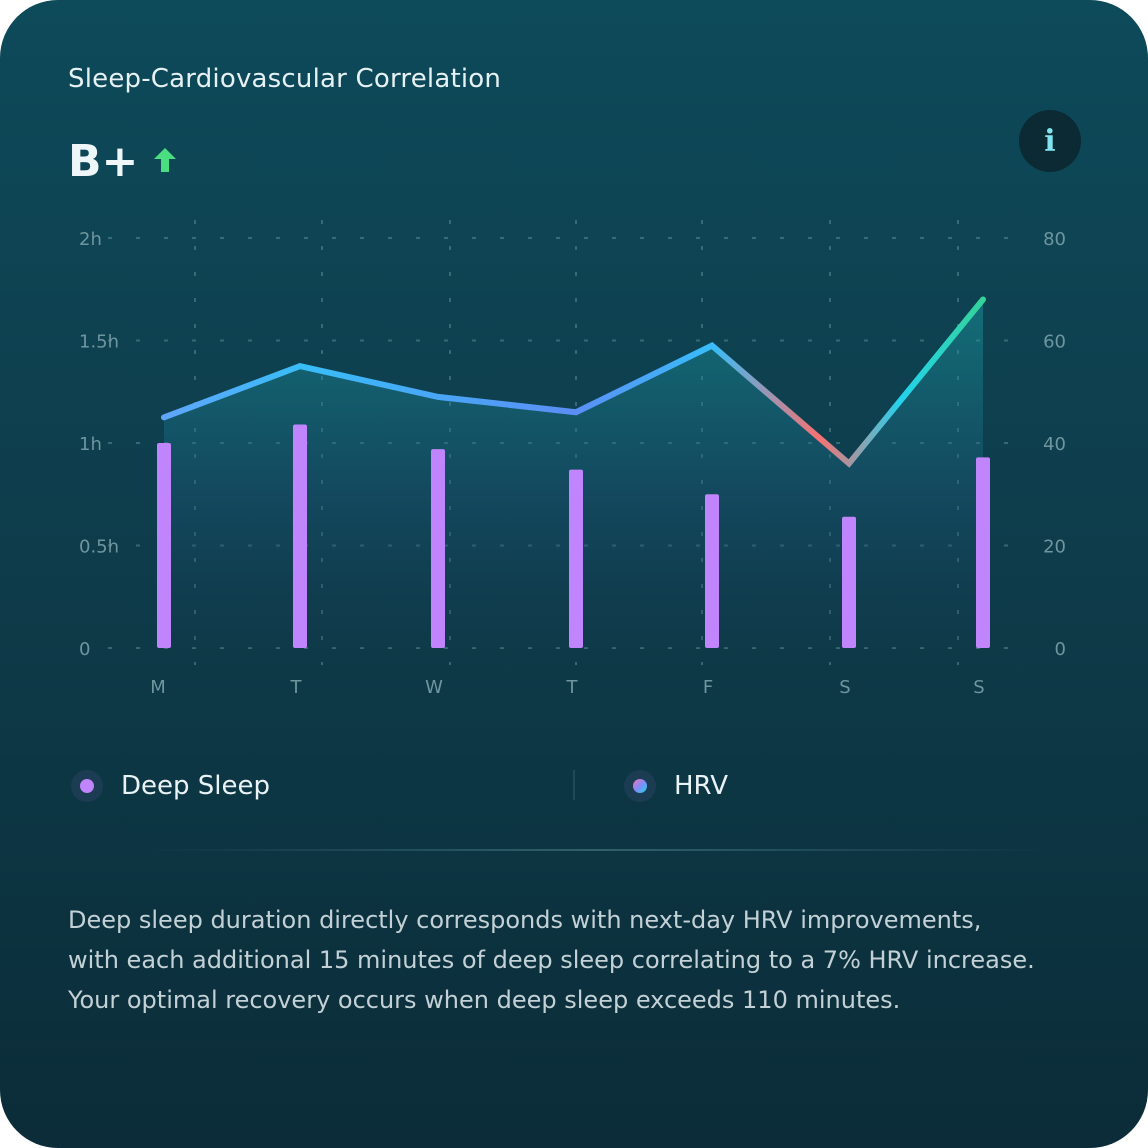 This screenshot has height=1148, width=1148. What do you see at coordinates (574, 785) in the screenshot?
I see `legend-separator` at bounding box center [574, 785].